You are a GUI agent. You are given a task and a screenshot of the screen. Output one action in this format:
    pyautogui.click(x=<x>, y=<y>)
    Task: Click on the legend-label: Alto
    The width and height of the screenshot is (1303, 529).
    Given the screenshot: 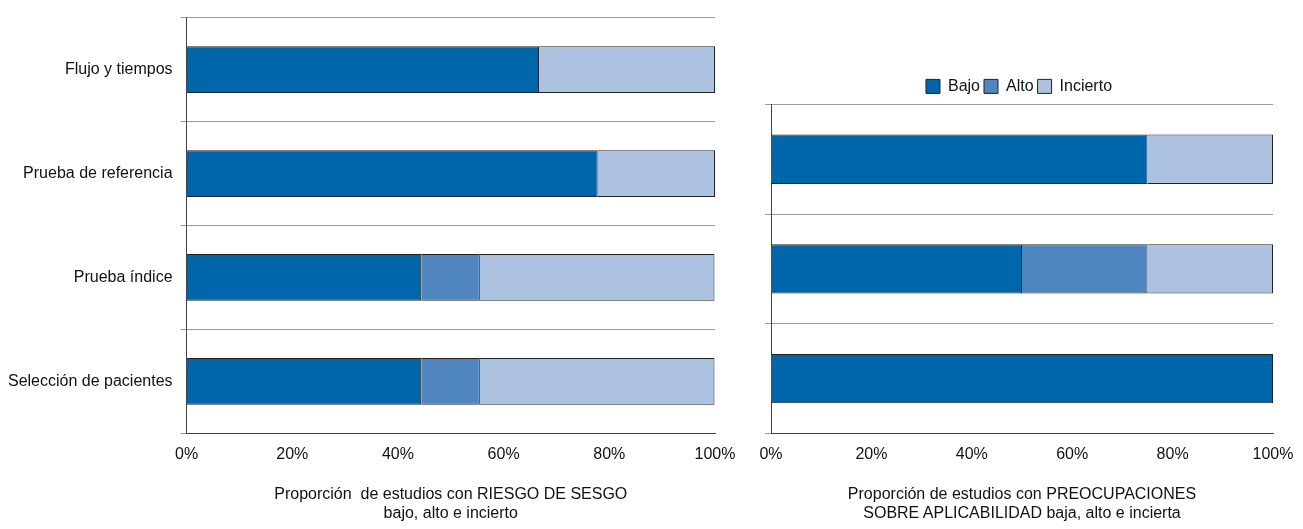 What is the action you would take?
    pyautogui.click(x=1019, y=85)
    